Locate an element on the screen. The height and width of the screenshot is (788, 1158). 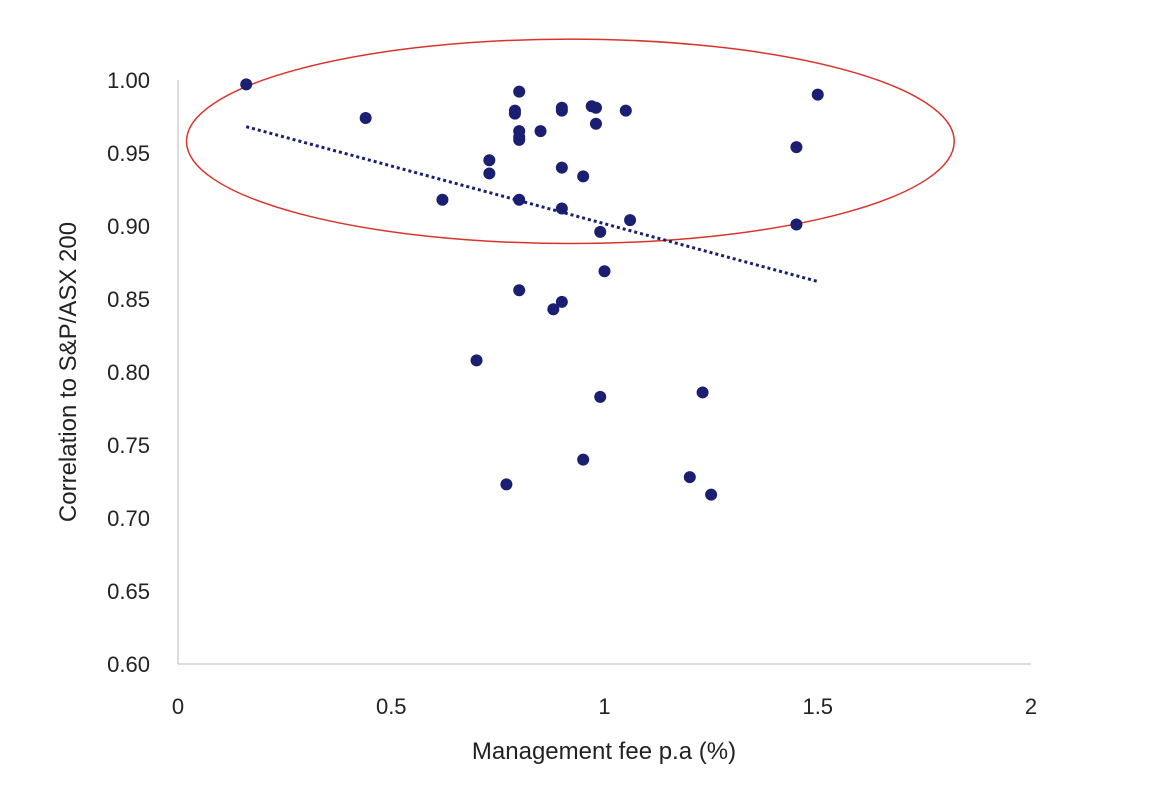
x-axis-title: Management fee p.a (%) is located at coordinates (604, 751).